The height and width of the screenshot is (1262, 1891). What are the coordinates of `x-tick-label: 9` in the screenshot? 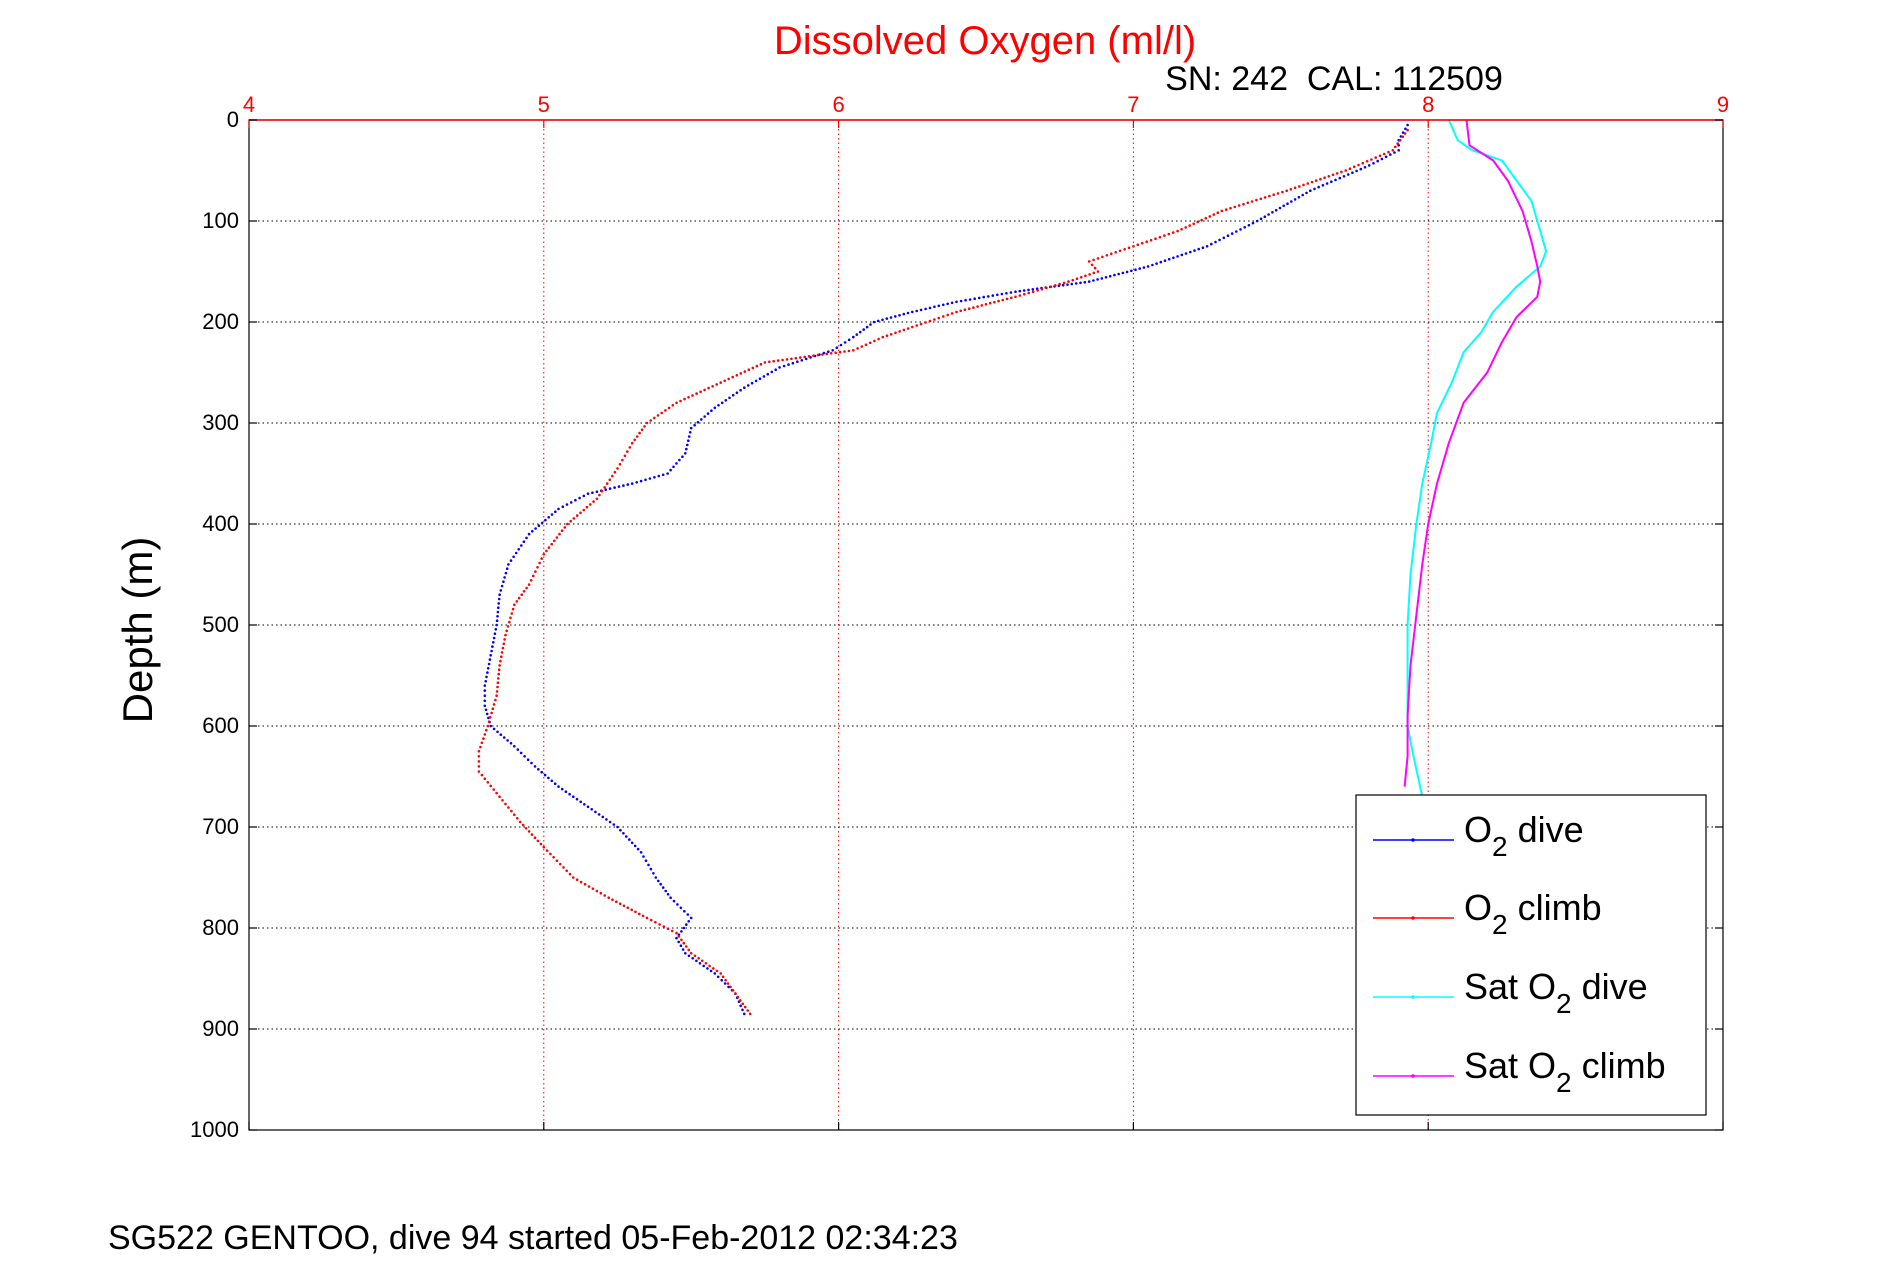 It's located at (1723, 104).